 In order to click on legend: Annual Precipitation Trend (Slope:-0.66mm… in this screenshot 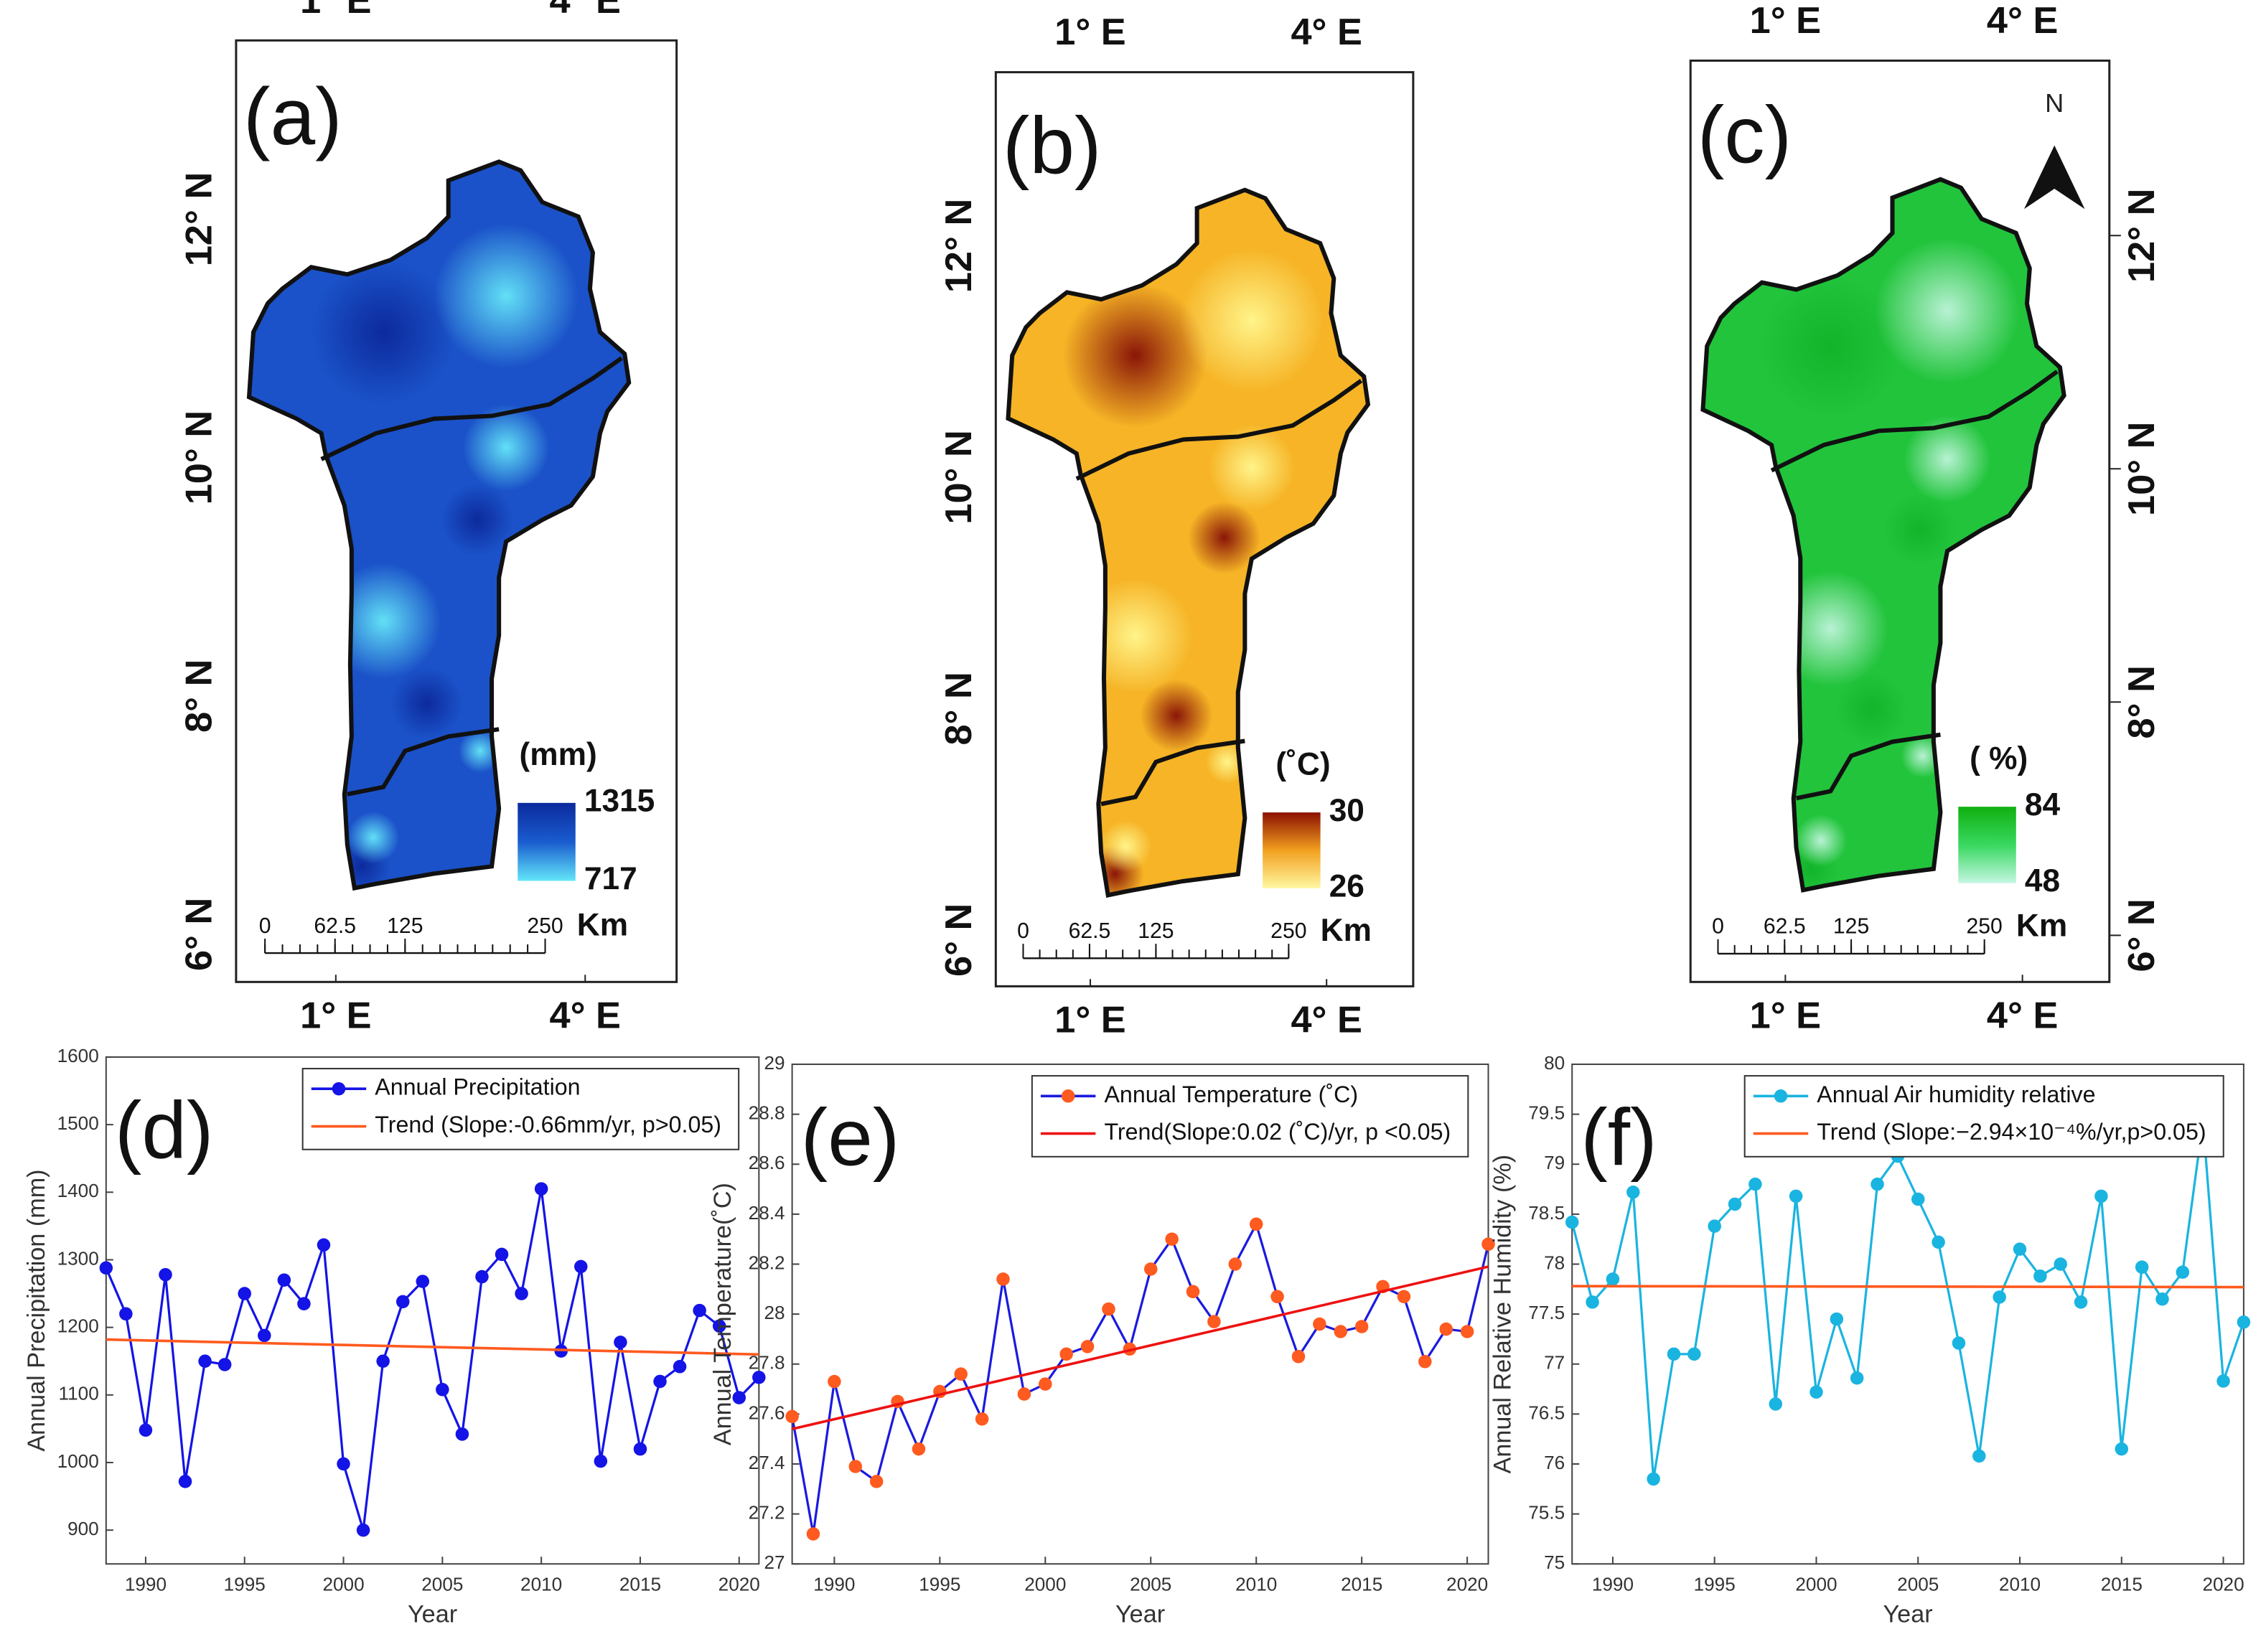, I will do `click(520, 1109)`.